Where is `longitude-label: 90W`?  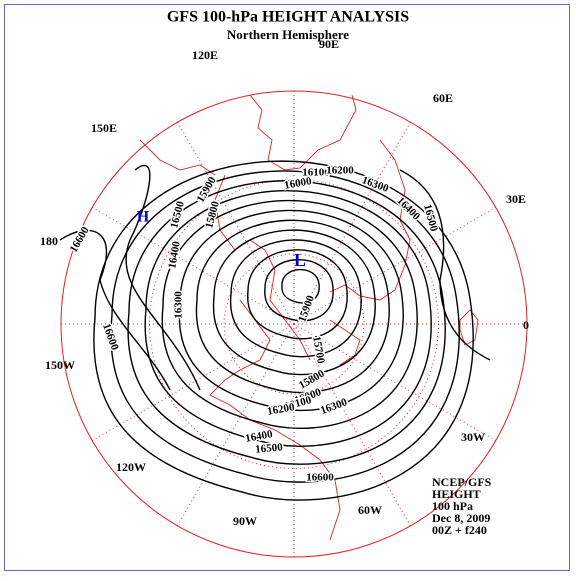 longitude-label: 90W is located at coordinates (245, 521).